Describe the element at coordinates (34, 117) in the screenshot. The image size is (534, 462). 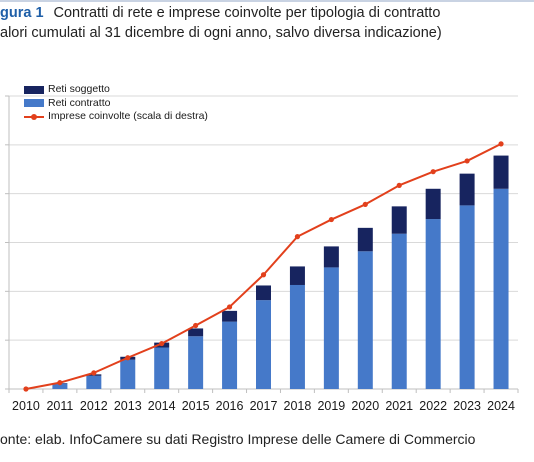
I see `legend-swatch-imprese` at that location.